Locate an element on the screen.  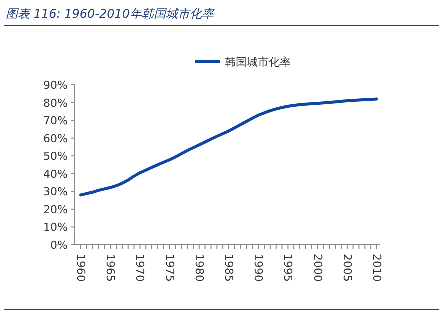
y-tick-label: 70% is located at coordinates (56, 121).